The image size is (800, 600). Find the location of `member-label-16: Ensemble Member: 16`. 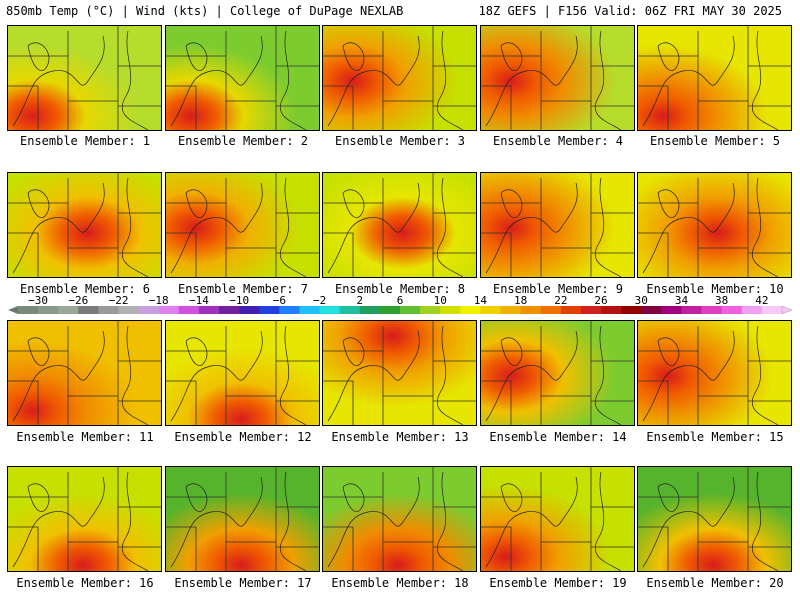

member-label-16: Ensemble Member: 16 is located at coordinates (85, 583).